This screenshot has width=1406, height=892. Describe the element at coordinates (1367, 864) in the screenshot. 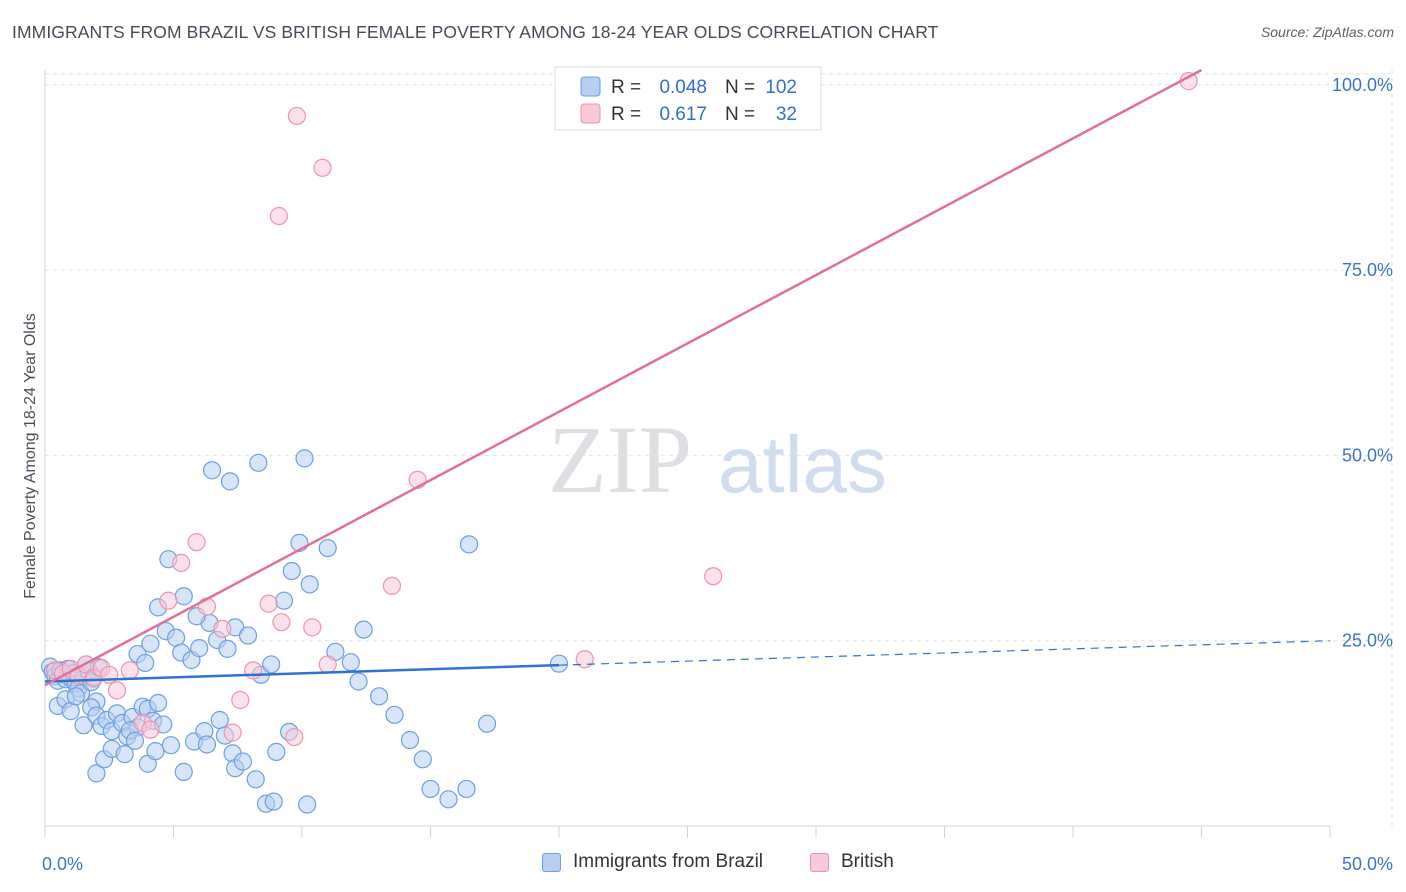

I see `x-tick-label-max: 50.0%` at that location.